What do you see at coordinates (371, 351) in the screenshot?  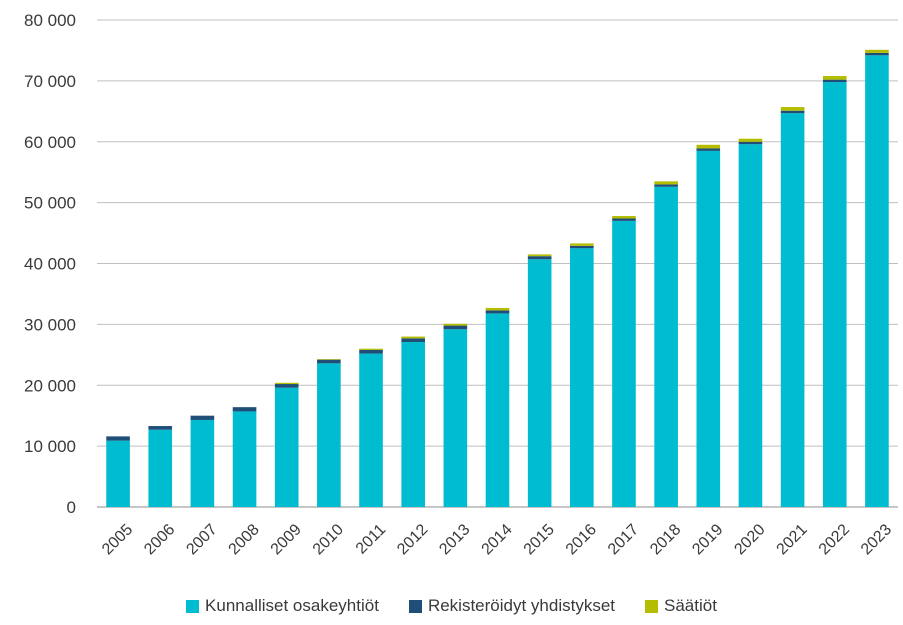 I see `bar-segment-yhdistykset-2011` at bounding box center [371, 351].